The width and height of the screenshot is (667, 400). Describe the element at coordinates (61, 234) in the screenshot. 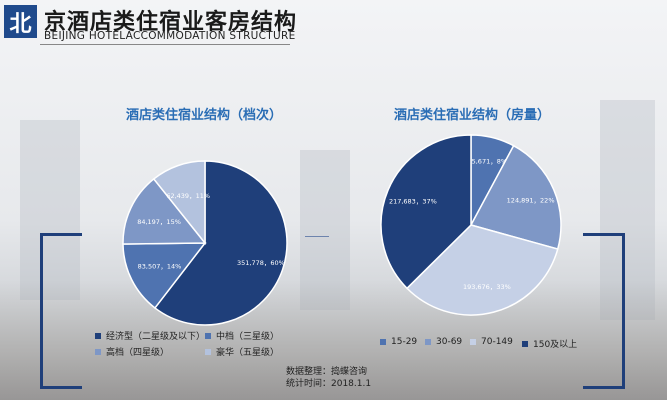

I see `frame-top-left-h` at that location.